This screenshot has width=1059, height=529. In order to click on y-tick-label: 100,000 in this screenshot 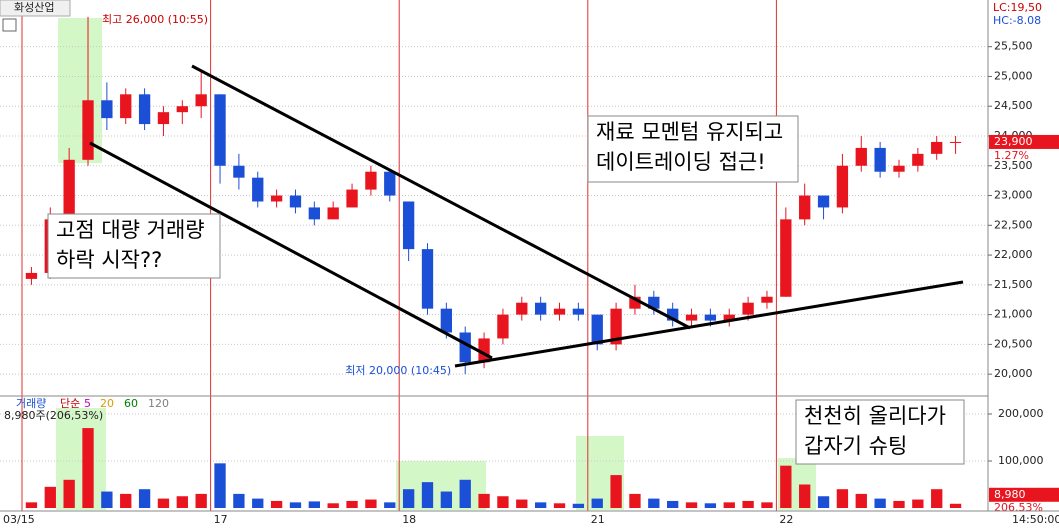, I will do `click(1021, 460)`.